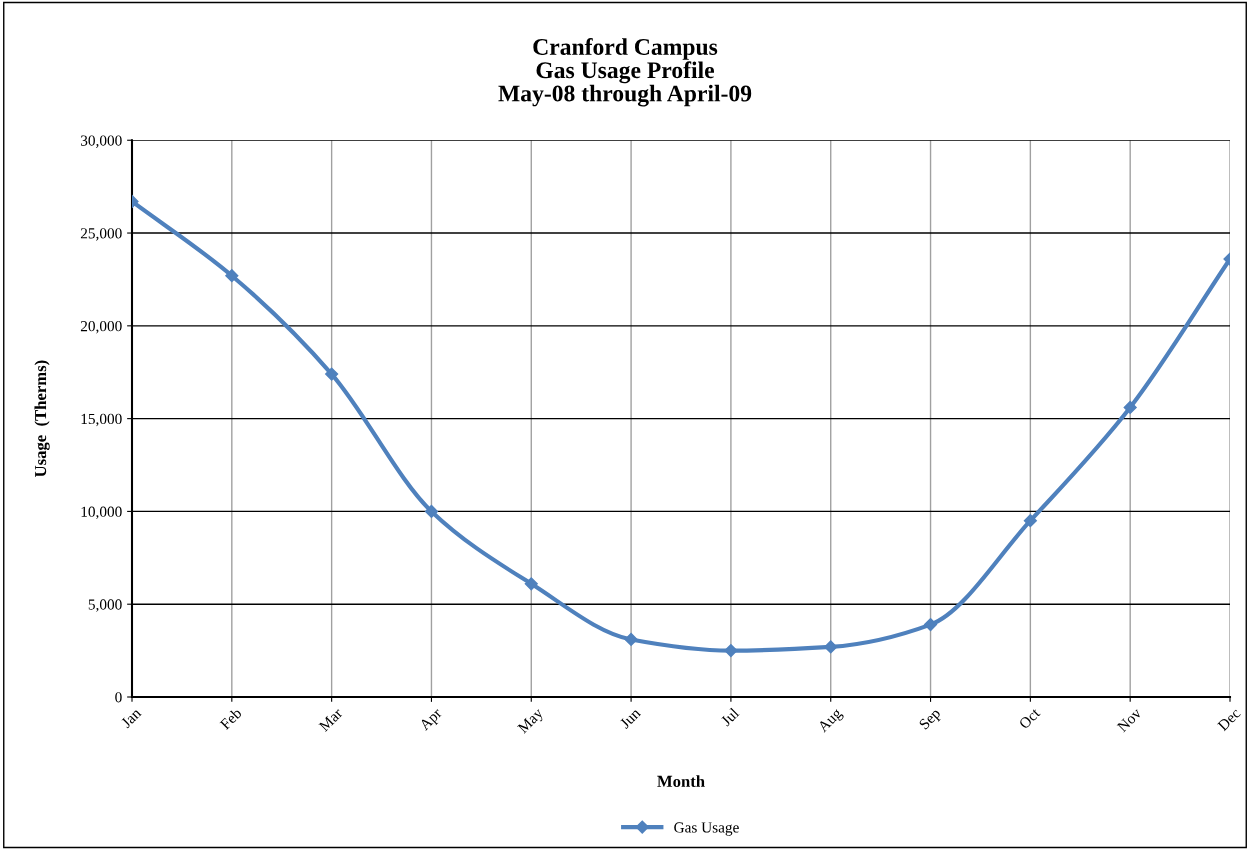 The image size is (1250, 850). What do you see at coordinates (1129, 720) in the screenshot?
I see `x-tick-label: Nov` at bounding box center [1129, 720].